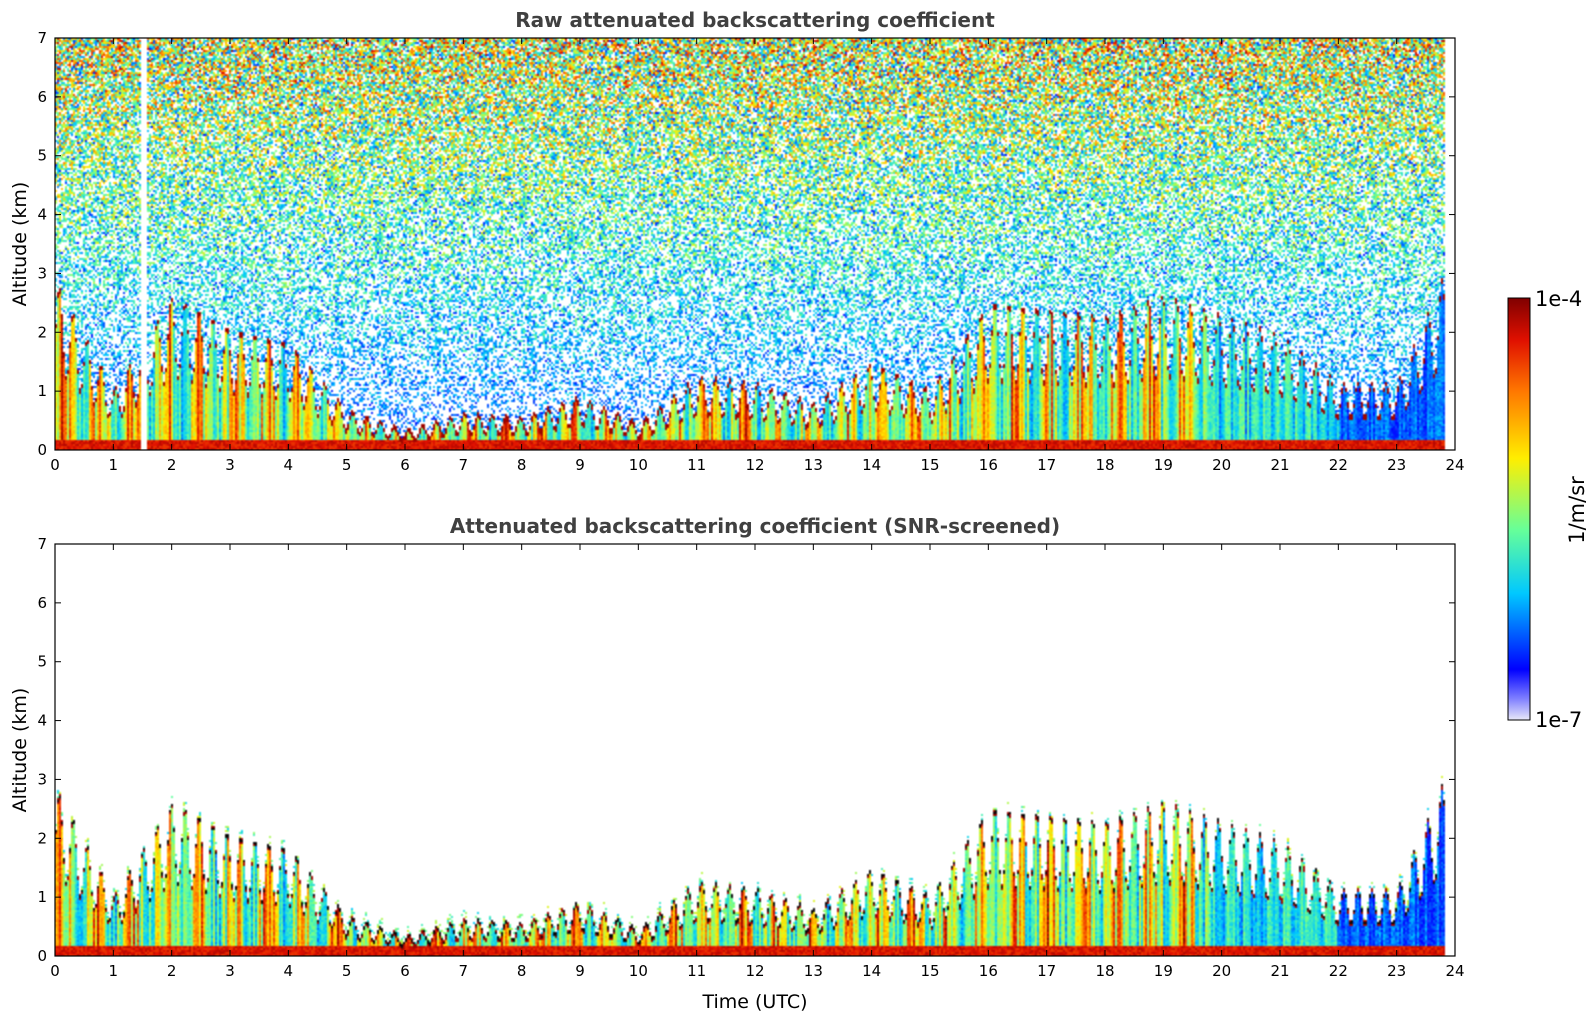 The height and width of the screenshot is (1020, 1595). What do you see at coordinates (1577, 510) in the screenshot?
I see `colorbar-unit-label: 1/m/sr` at bounding box center [1577, 510].